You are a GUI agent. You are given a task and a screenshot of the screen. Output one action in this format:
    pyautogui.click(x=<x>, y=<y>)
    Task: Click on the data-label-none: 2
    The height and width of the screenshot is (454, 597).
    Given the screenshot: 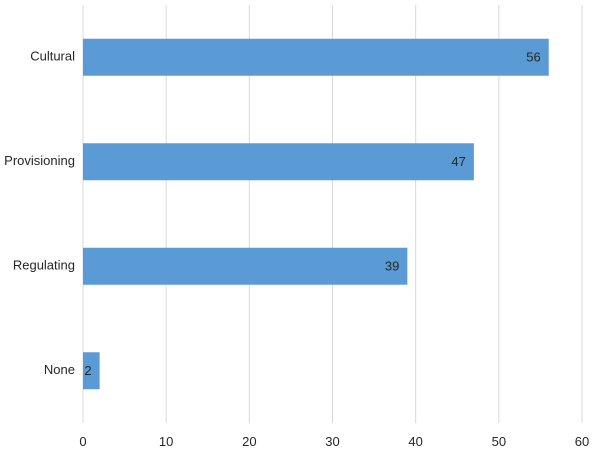 What is the action you would take?
    pyautogui.click(x=87, y=370)
    